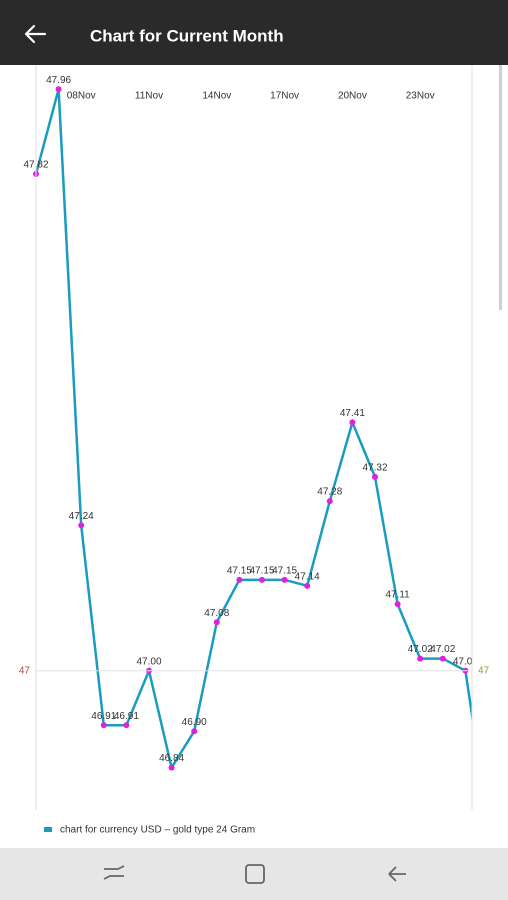 Image resolution: width=508 pixels, height=900 pixels. What do you see at coordinates (81, 516) in the screenshot?
I see `value-label: 47.24` at bounding box center [81, 516].